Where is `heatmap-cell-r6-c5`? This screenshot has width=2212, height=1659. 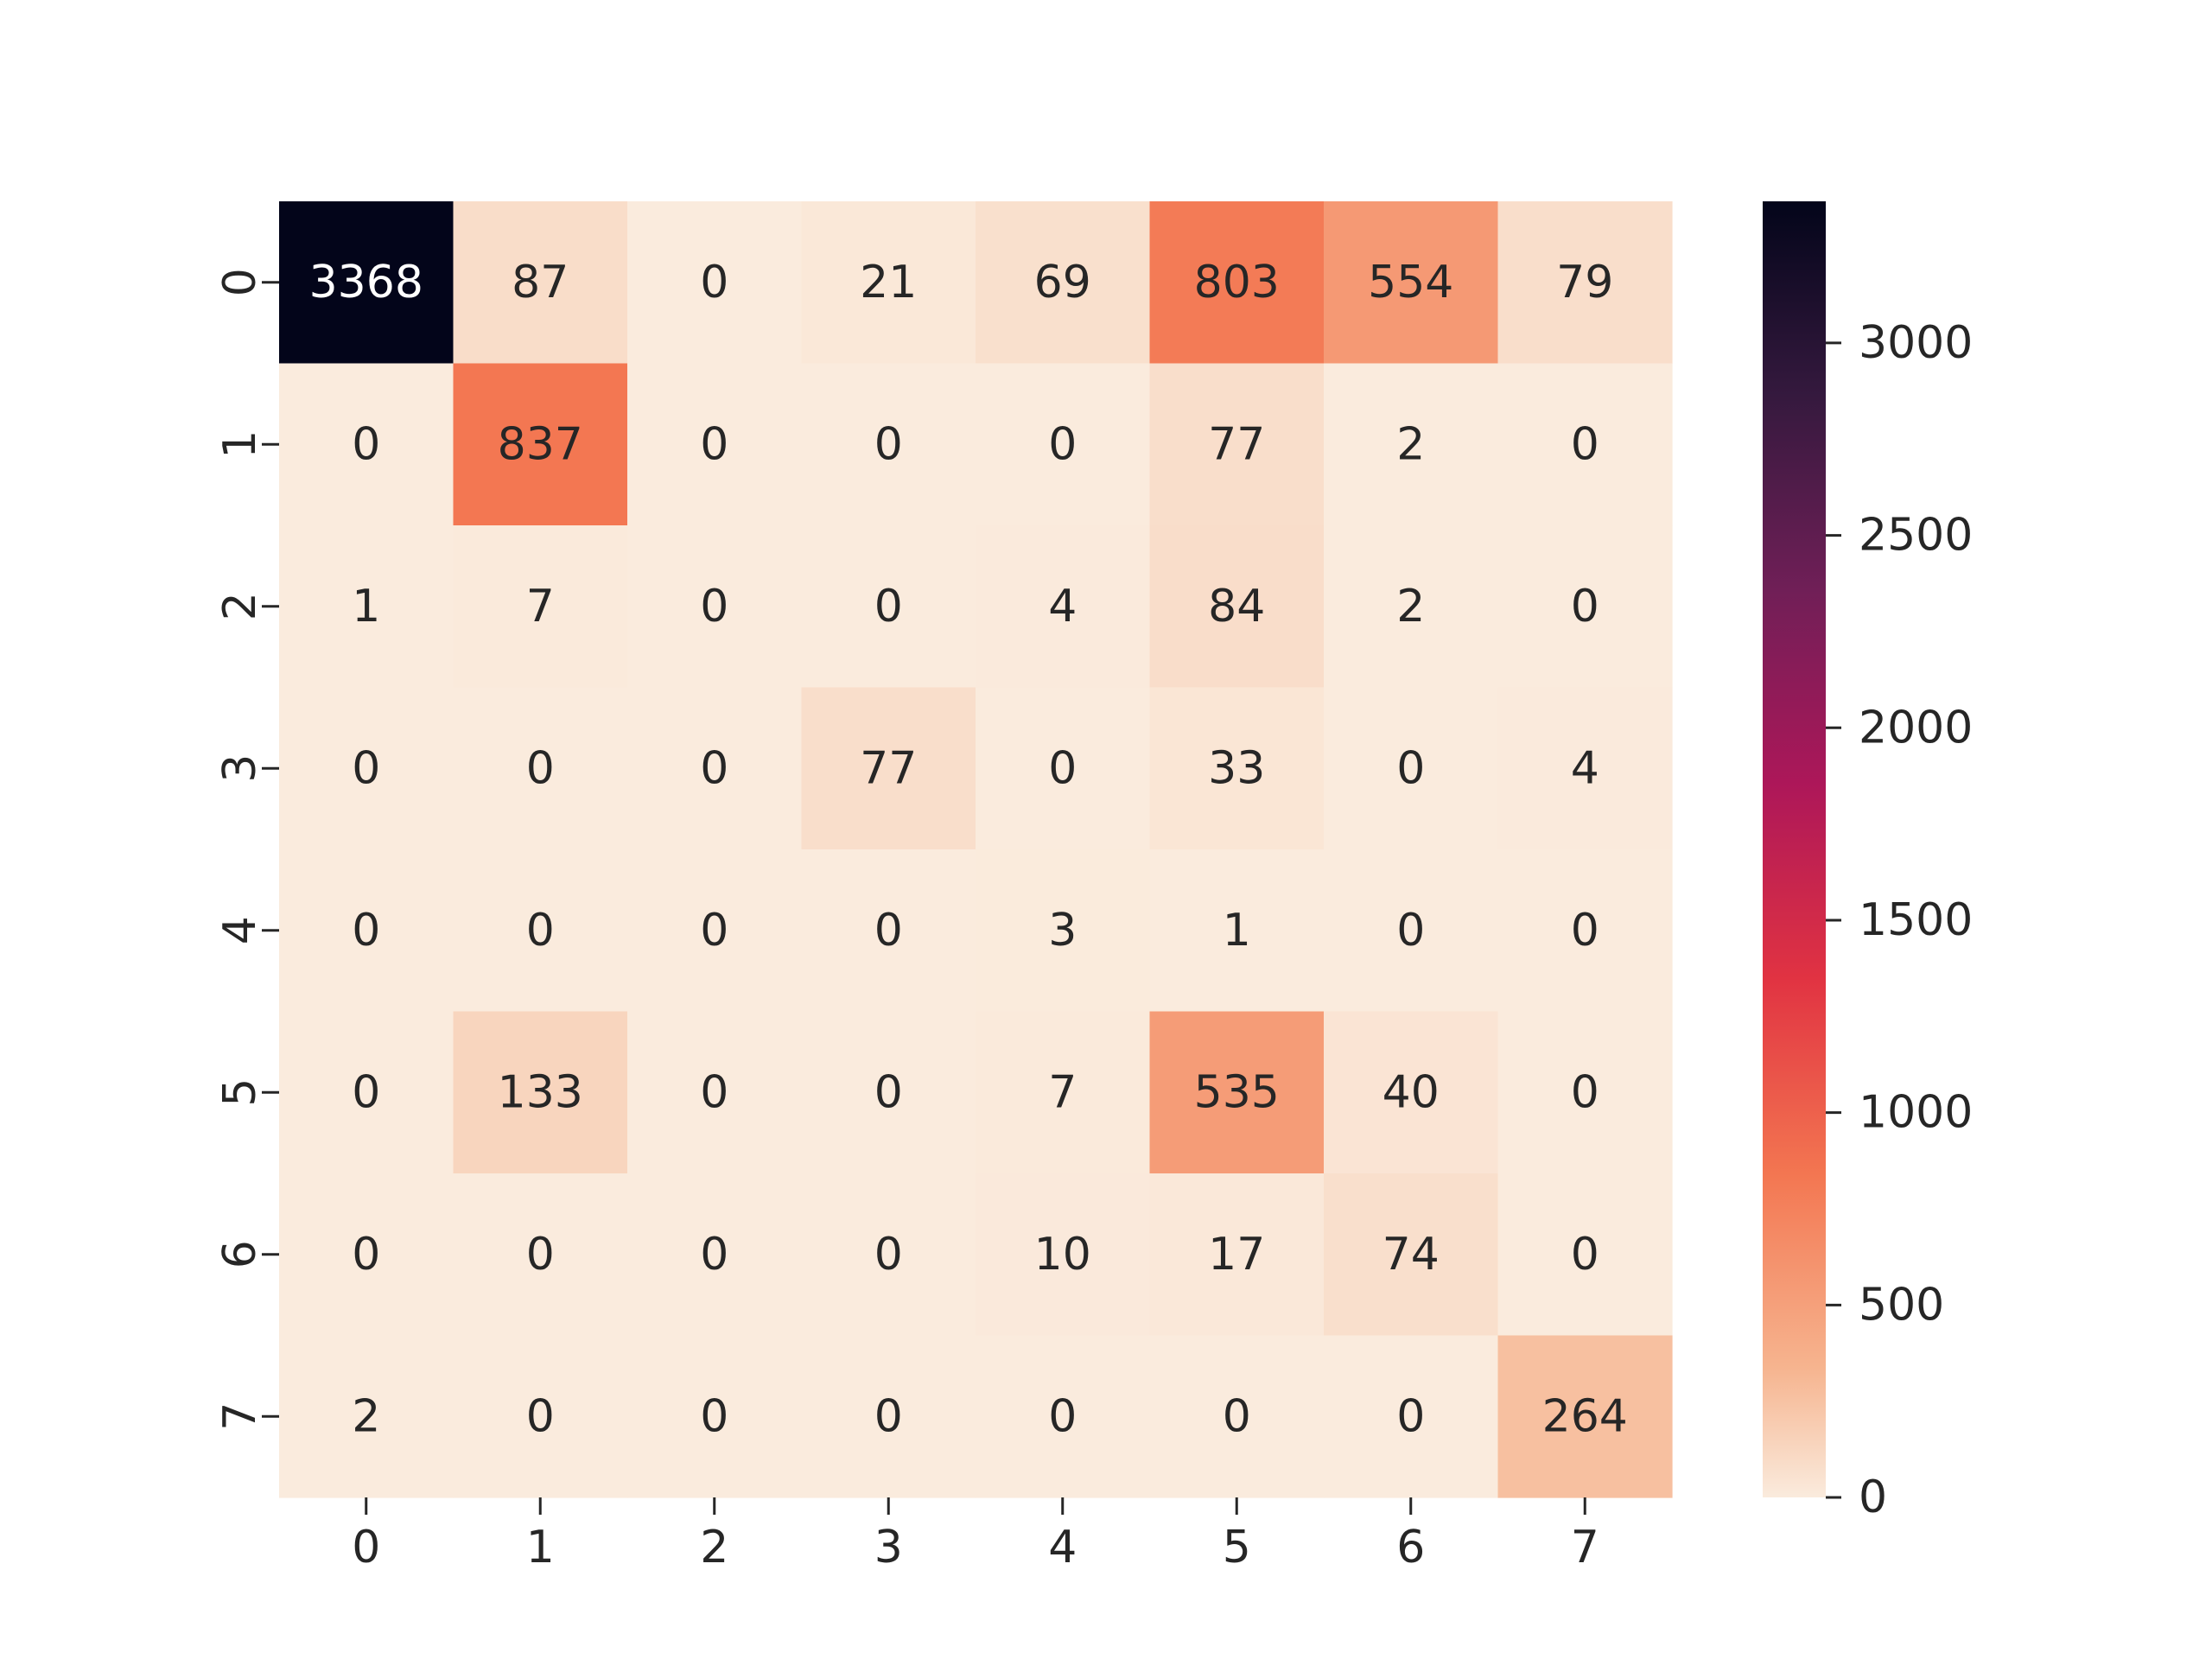
heatmap-cell-r6-c5 is located at coordinates (1237, 1255).